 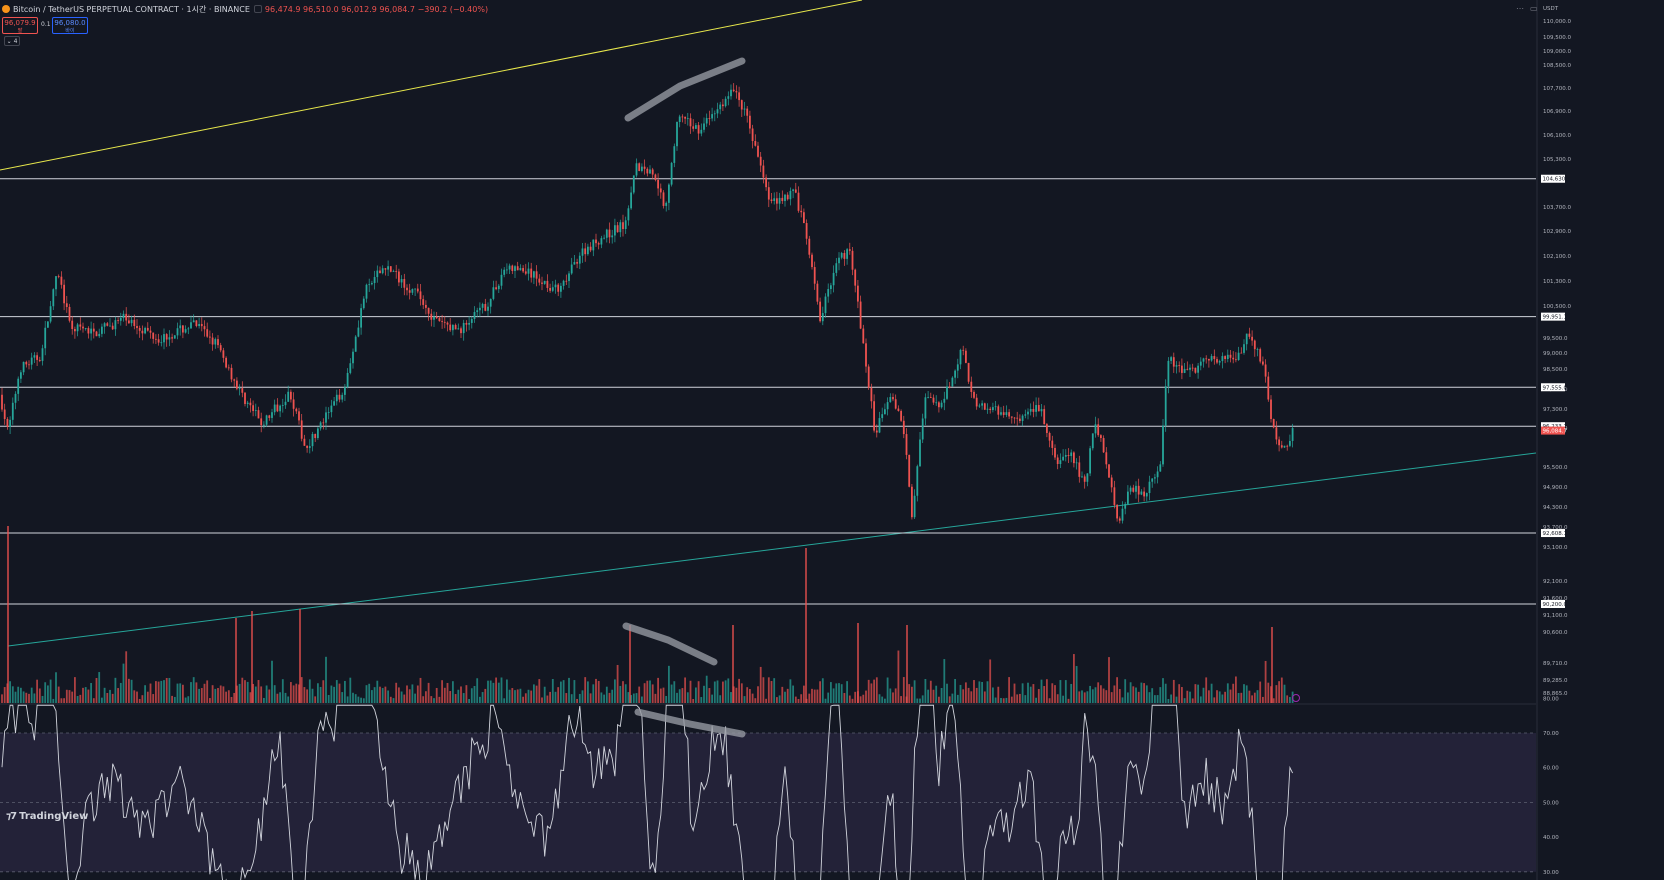 I want to click on buy-button: 96,080.0 바이, so click(x=70, y=25).